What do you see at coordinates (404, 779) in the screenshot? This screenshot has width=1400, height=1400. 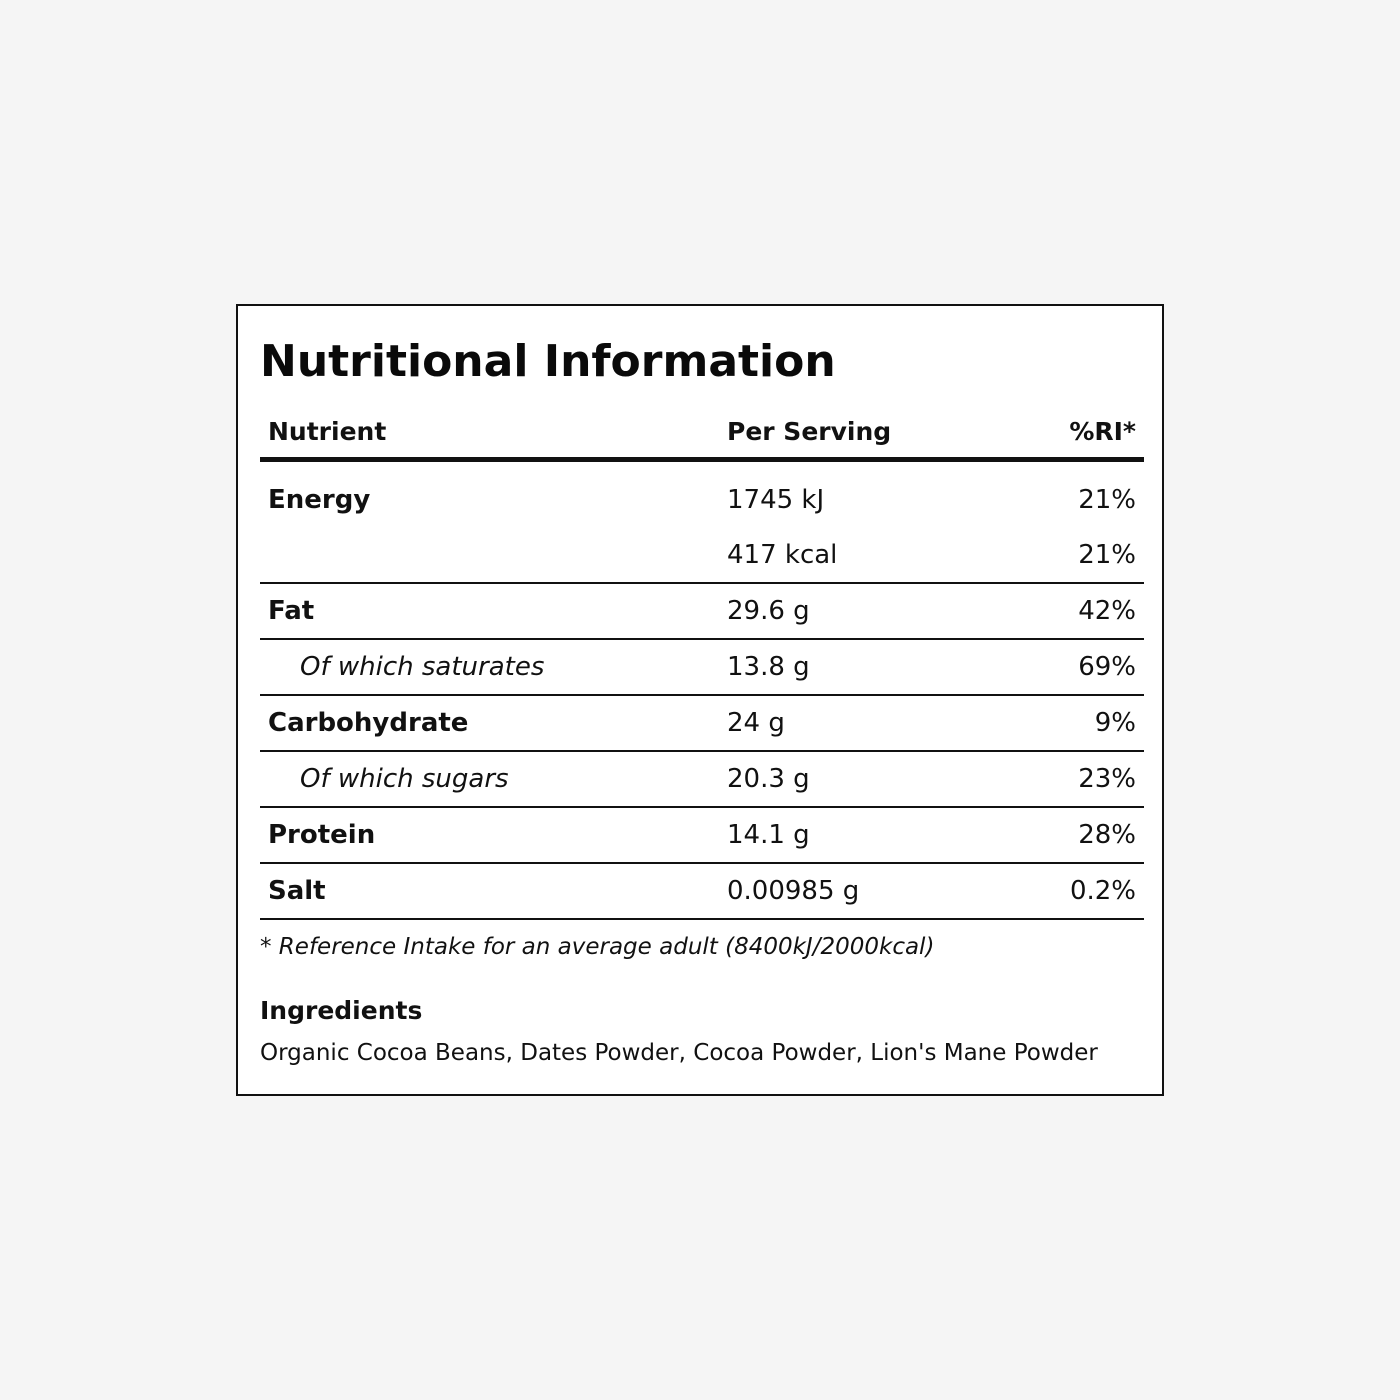 I see `nutrient-name: Of which sugars` at bounding box center [404, 779].